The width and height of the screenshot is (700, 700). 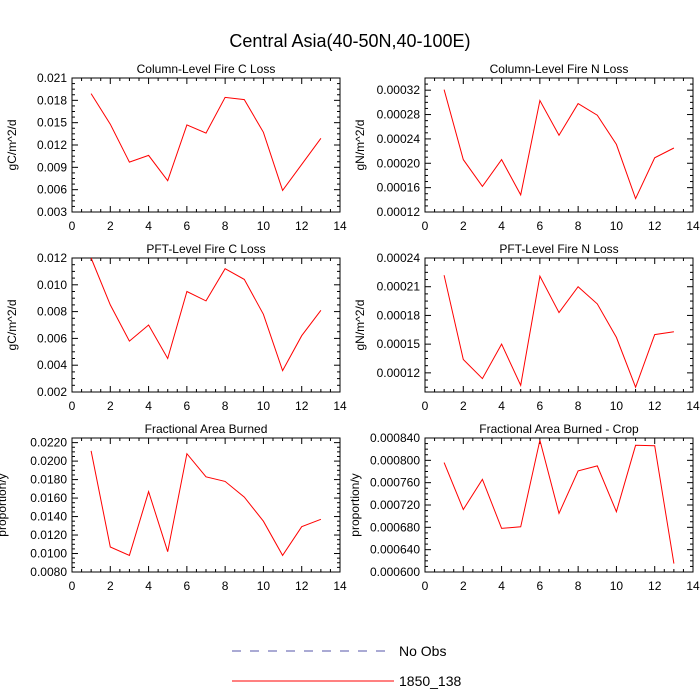 I want to click on y-tick-label: 0.00020, so click(x=399, y=163).